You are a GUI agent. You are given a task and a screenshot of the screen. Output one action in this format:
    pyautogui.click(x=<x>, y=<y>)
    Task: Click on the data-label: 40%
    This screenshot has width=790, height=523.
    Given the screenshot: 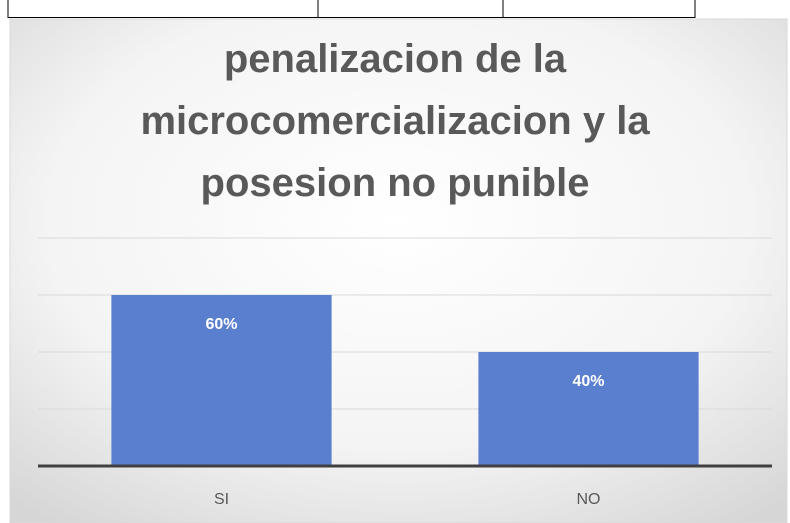 What is the action you would take?
    pyautogui.click(x=588, y=381)
    